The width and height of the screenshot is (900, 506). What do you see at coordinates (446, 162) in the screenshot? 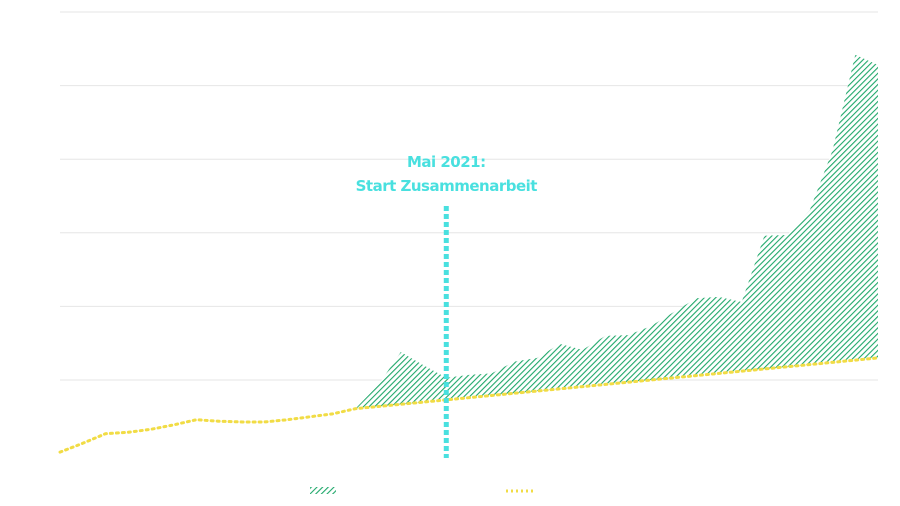
I see `annotation-text: Mai 2021:` at bounding box center [446, 162].